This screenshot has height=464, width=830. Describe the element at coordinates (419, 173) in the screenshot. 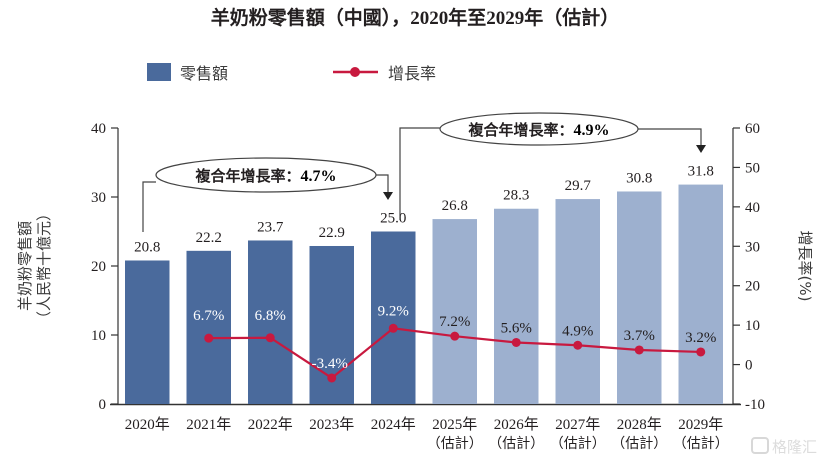

I see `cagr-2-bracket-left` at that location.